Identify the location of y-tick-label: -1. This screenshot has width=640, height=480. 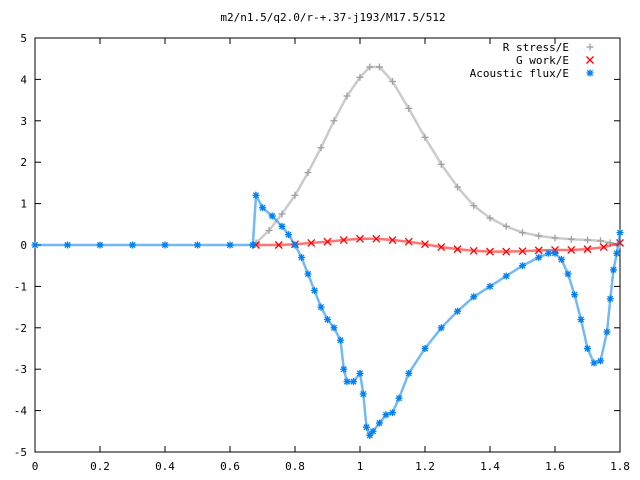
(20, 286).